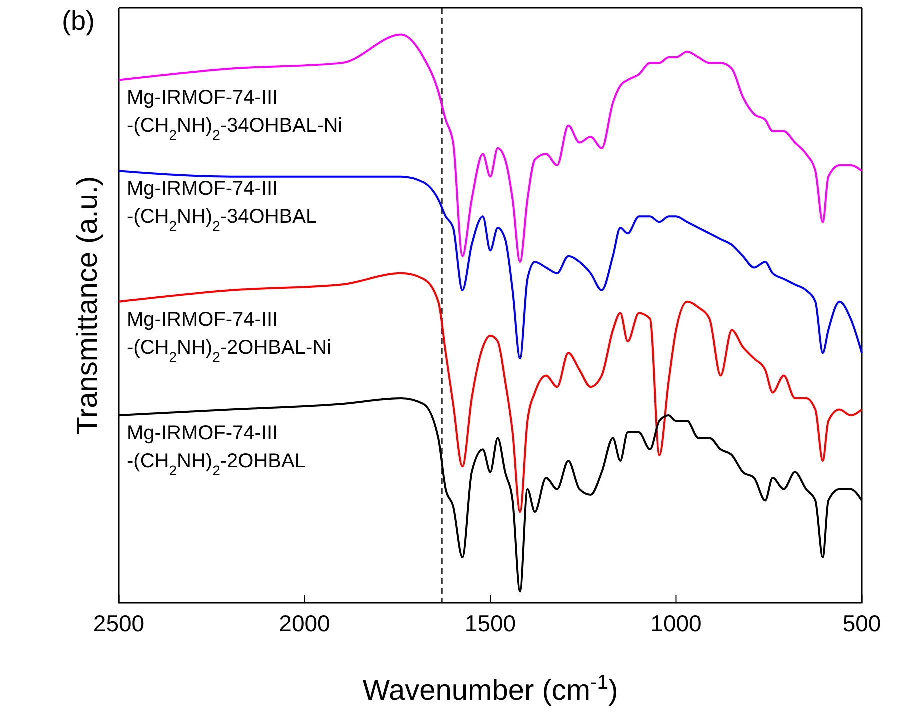 The height and width of the screenshot is (712, 908). Describe the element at coordinates (862, 623) in the screenshot. I see `x-tick-label: 500` at that location.